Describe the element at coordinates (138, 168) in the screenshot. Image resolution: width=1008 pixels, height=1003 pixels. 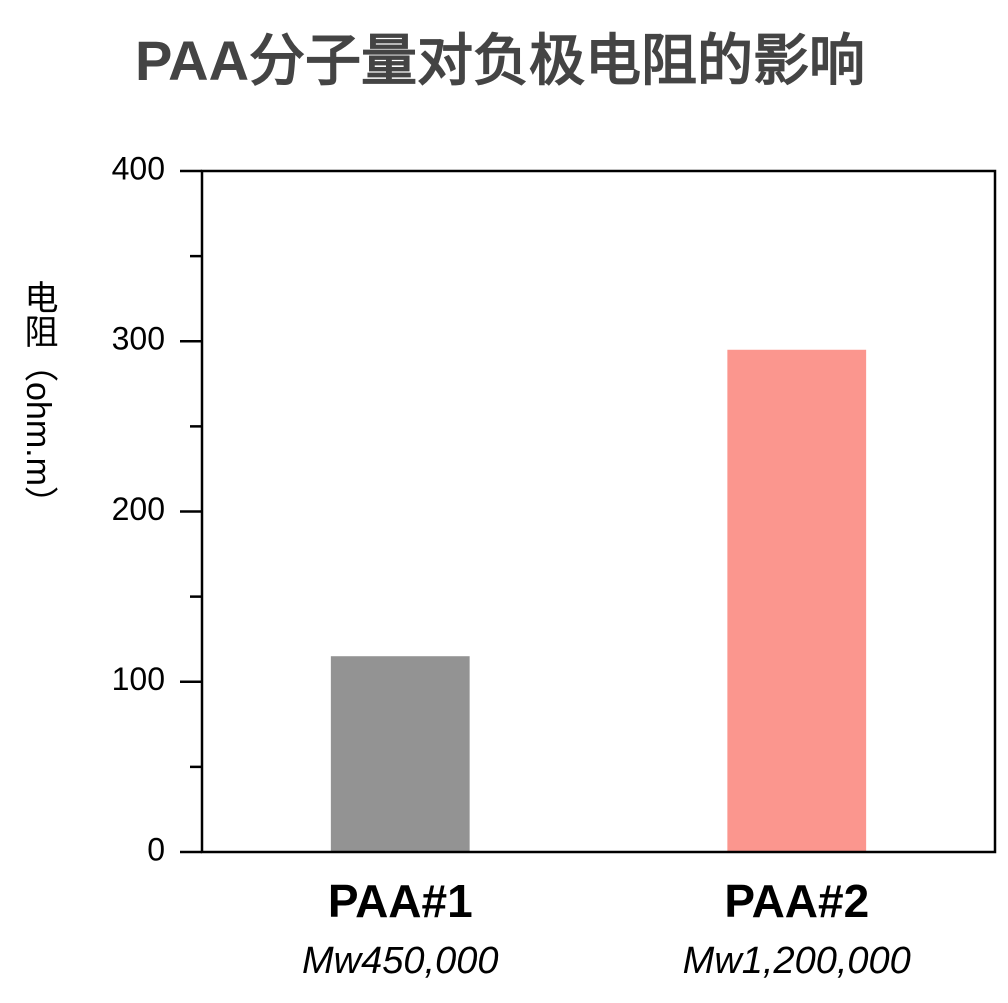
I see `y-tick-label: 400` at that location.